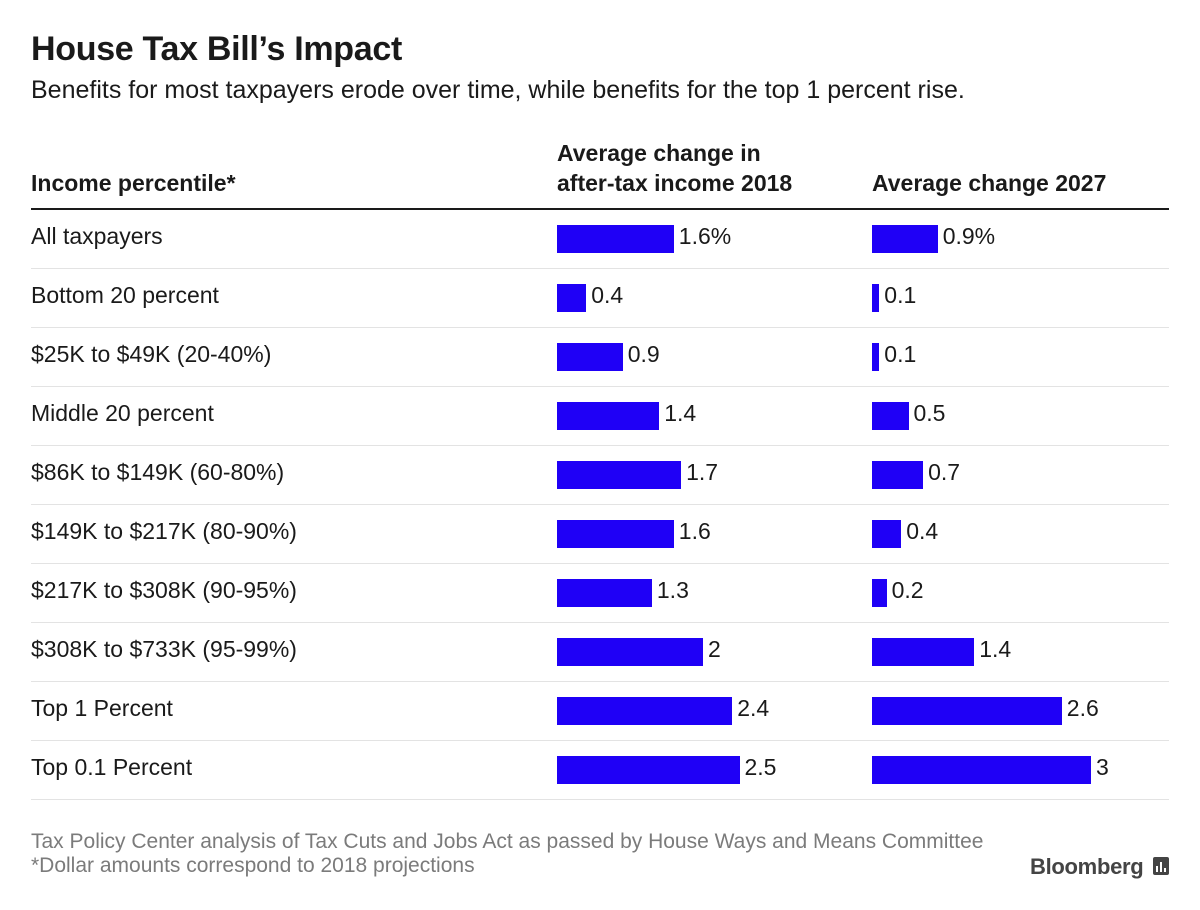  I want to click on value-label-2018: 1.4, so click(680, 413).